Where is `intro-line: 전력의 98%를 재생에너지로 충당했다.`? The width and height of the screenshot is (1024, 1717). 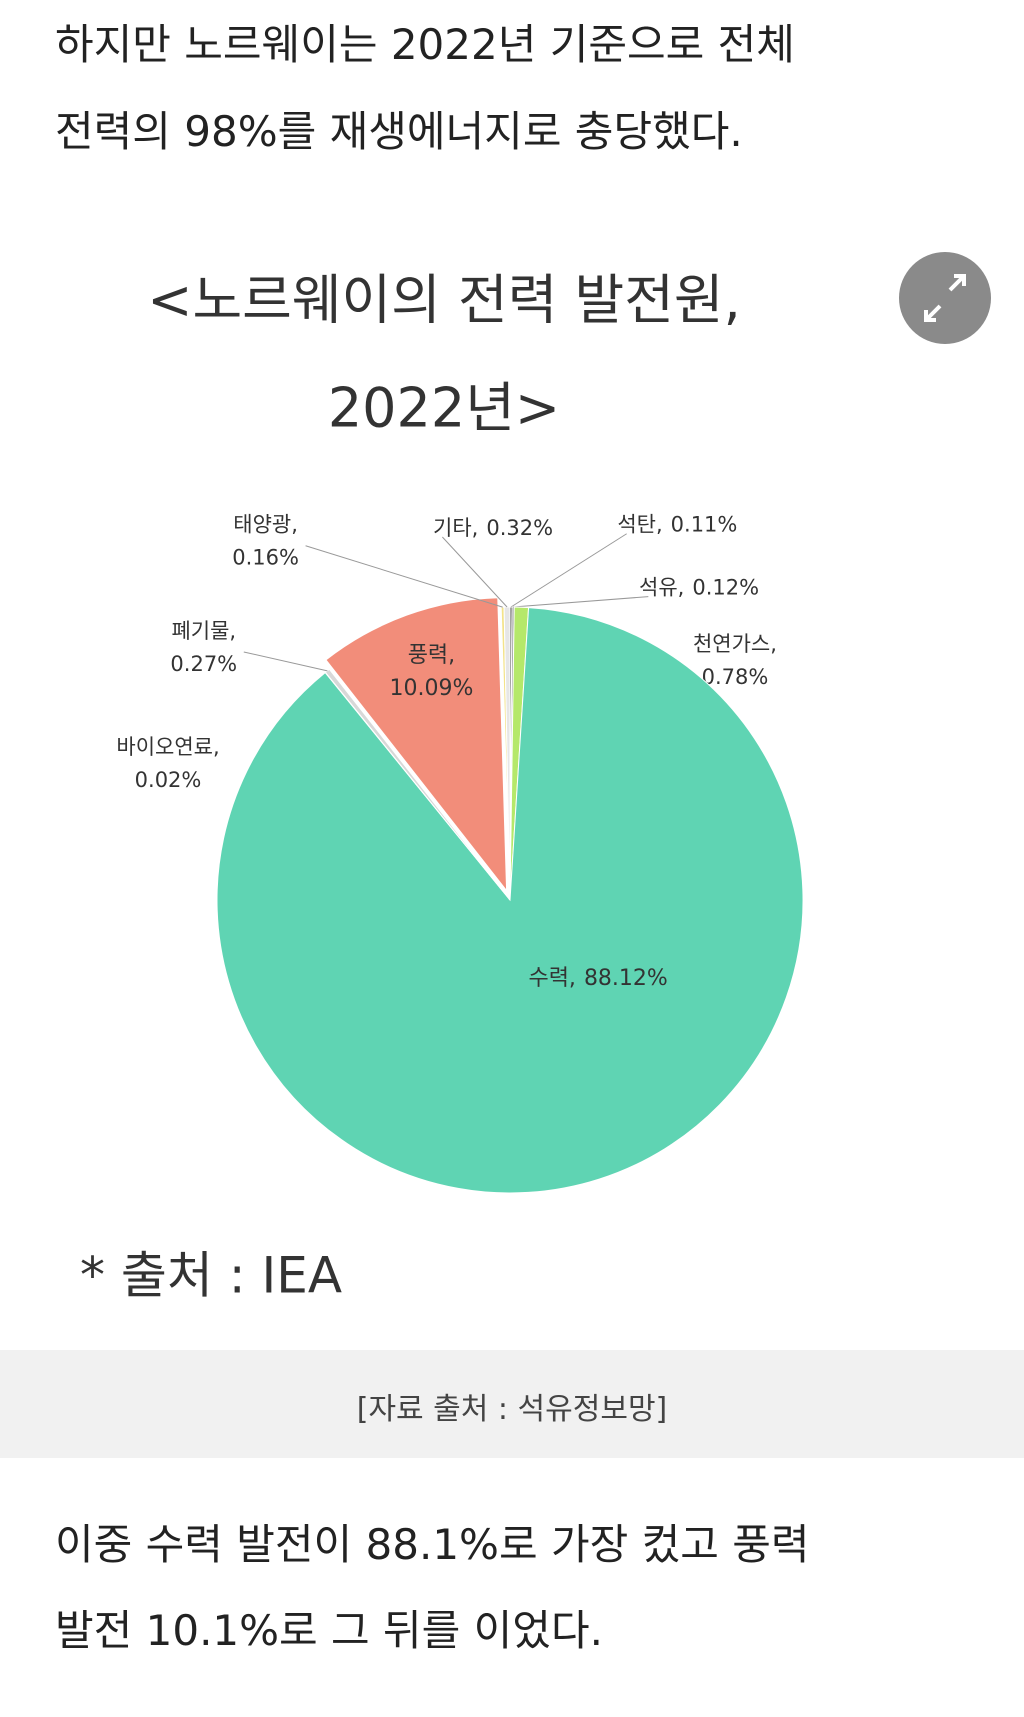 intro-line: 전력의 98%를 재생에너지로 충당했다. is located at coordinates (399, 131).